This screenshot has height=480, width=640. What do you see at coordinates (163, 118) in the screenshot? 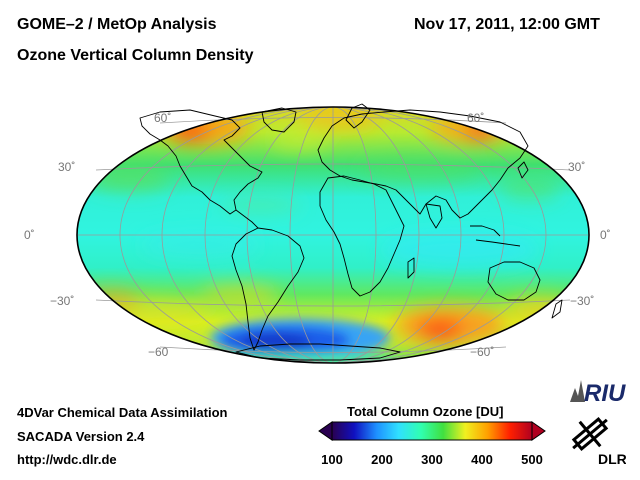
I see `lat-label-left-60: 60˚` at bounding box center [163, 118].